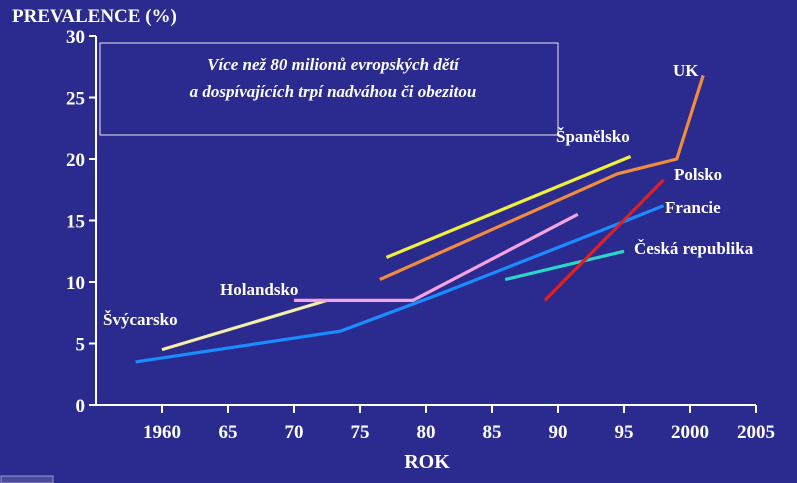 Image resolution: width=797 pixels, height=483 pixels. I want to click on y-tick-label: 5, so click(81, 345).